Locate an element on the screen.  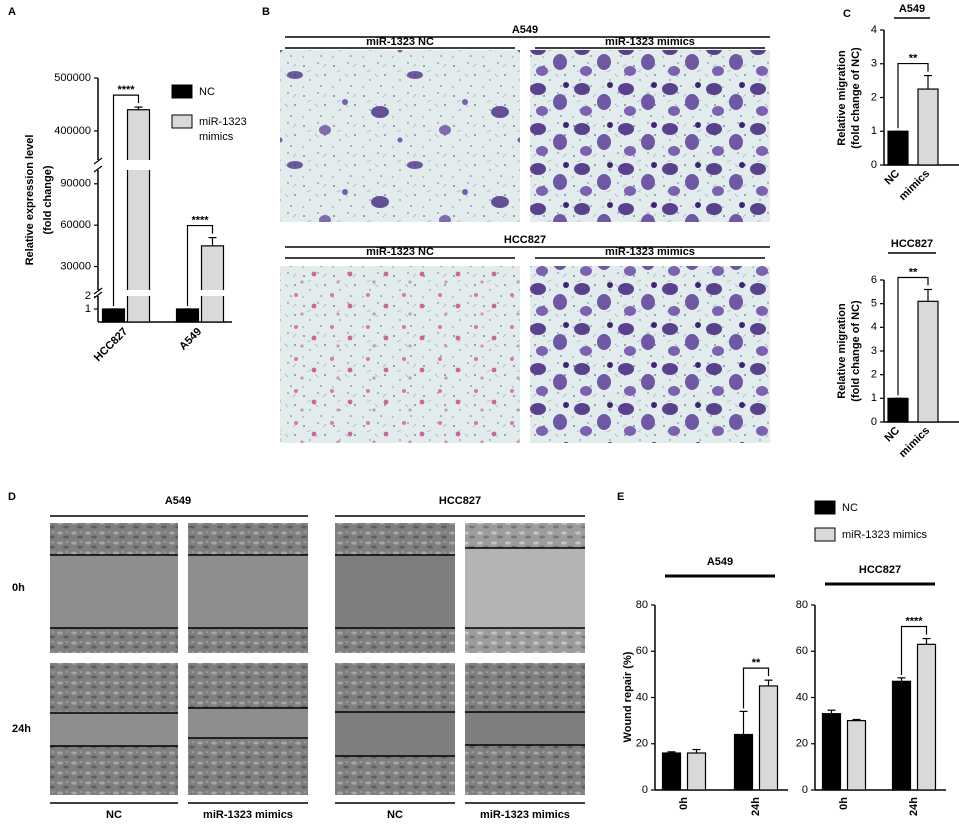
axis-break-gap is located at coordinates (162, 293).